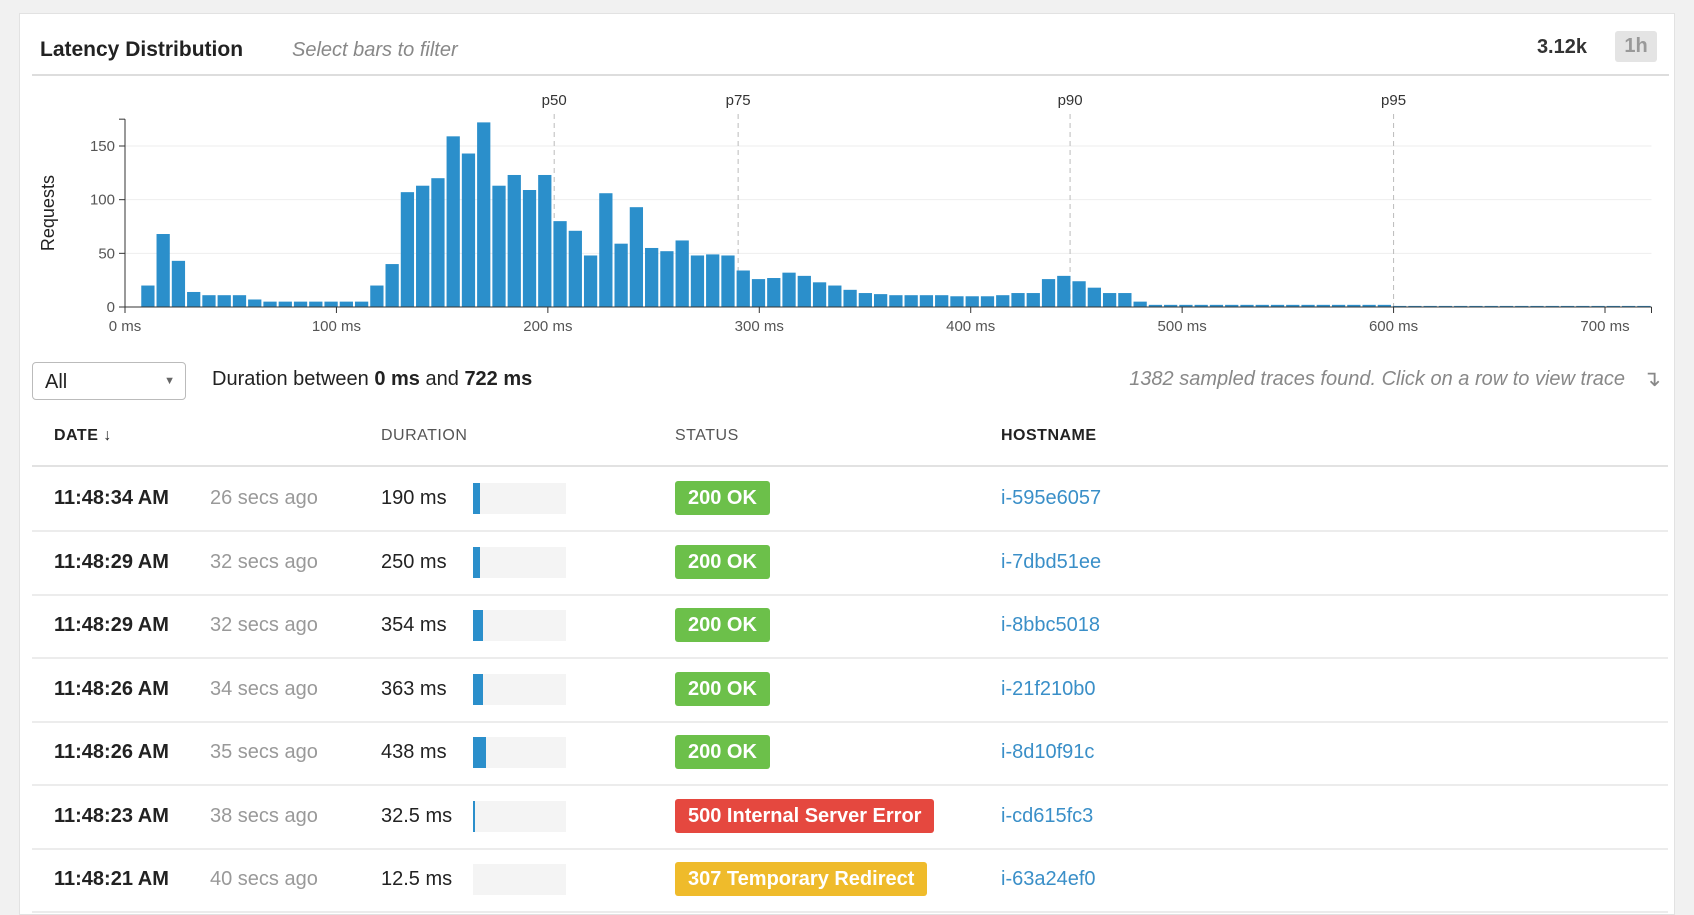 The width and height of the screenshot is (1694, 915). What do you see at coordinates (1051, 561) in the screenshot?
I see `hostname-link: i-7dbd51ee` at bounding box center [1051, 561].